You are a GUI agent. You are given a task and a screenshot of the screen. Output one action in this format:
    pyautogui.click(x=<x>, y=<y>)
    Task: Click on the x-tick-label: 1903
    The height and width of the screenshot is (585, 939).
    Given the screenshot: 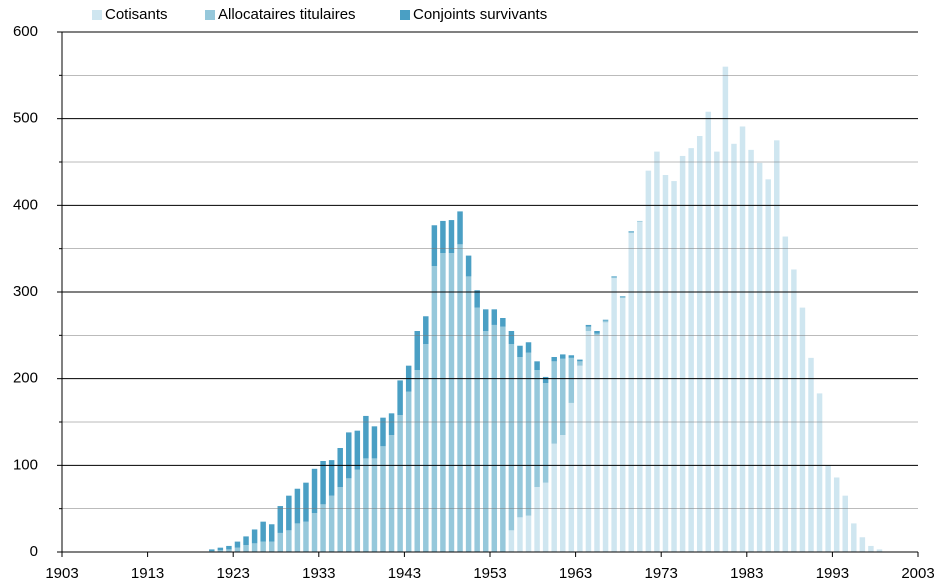 What is the action you would take?
    pyautogui.click(x=61, y=573)
    